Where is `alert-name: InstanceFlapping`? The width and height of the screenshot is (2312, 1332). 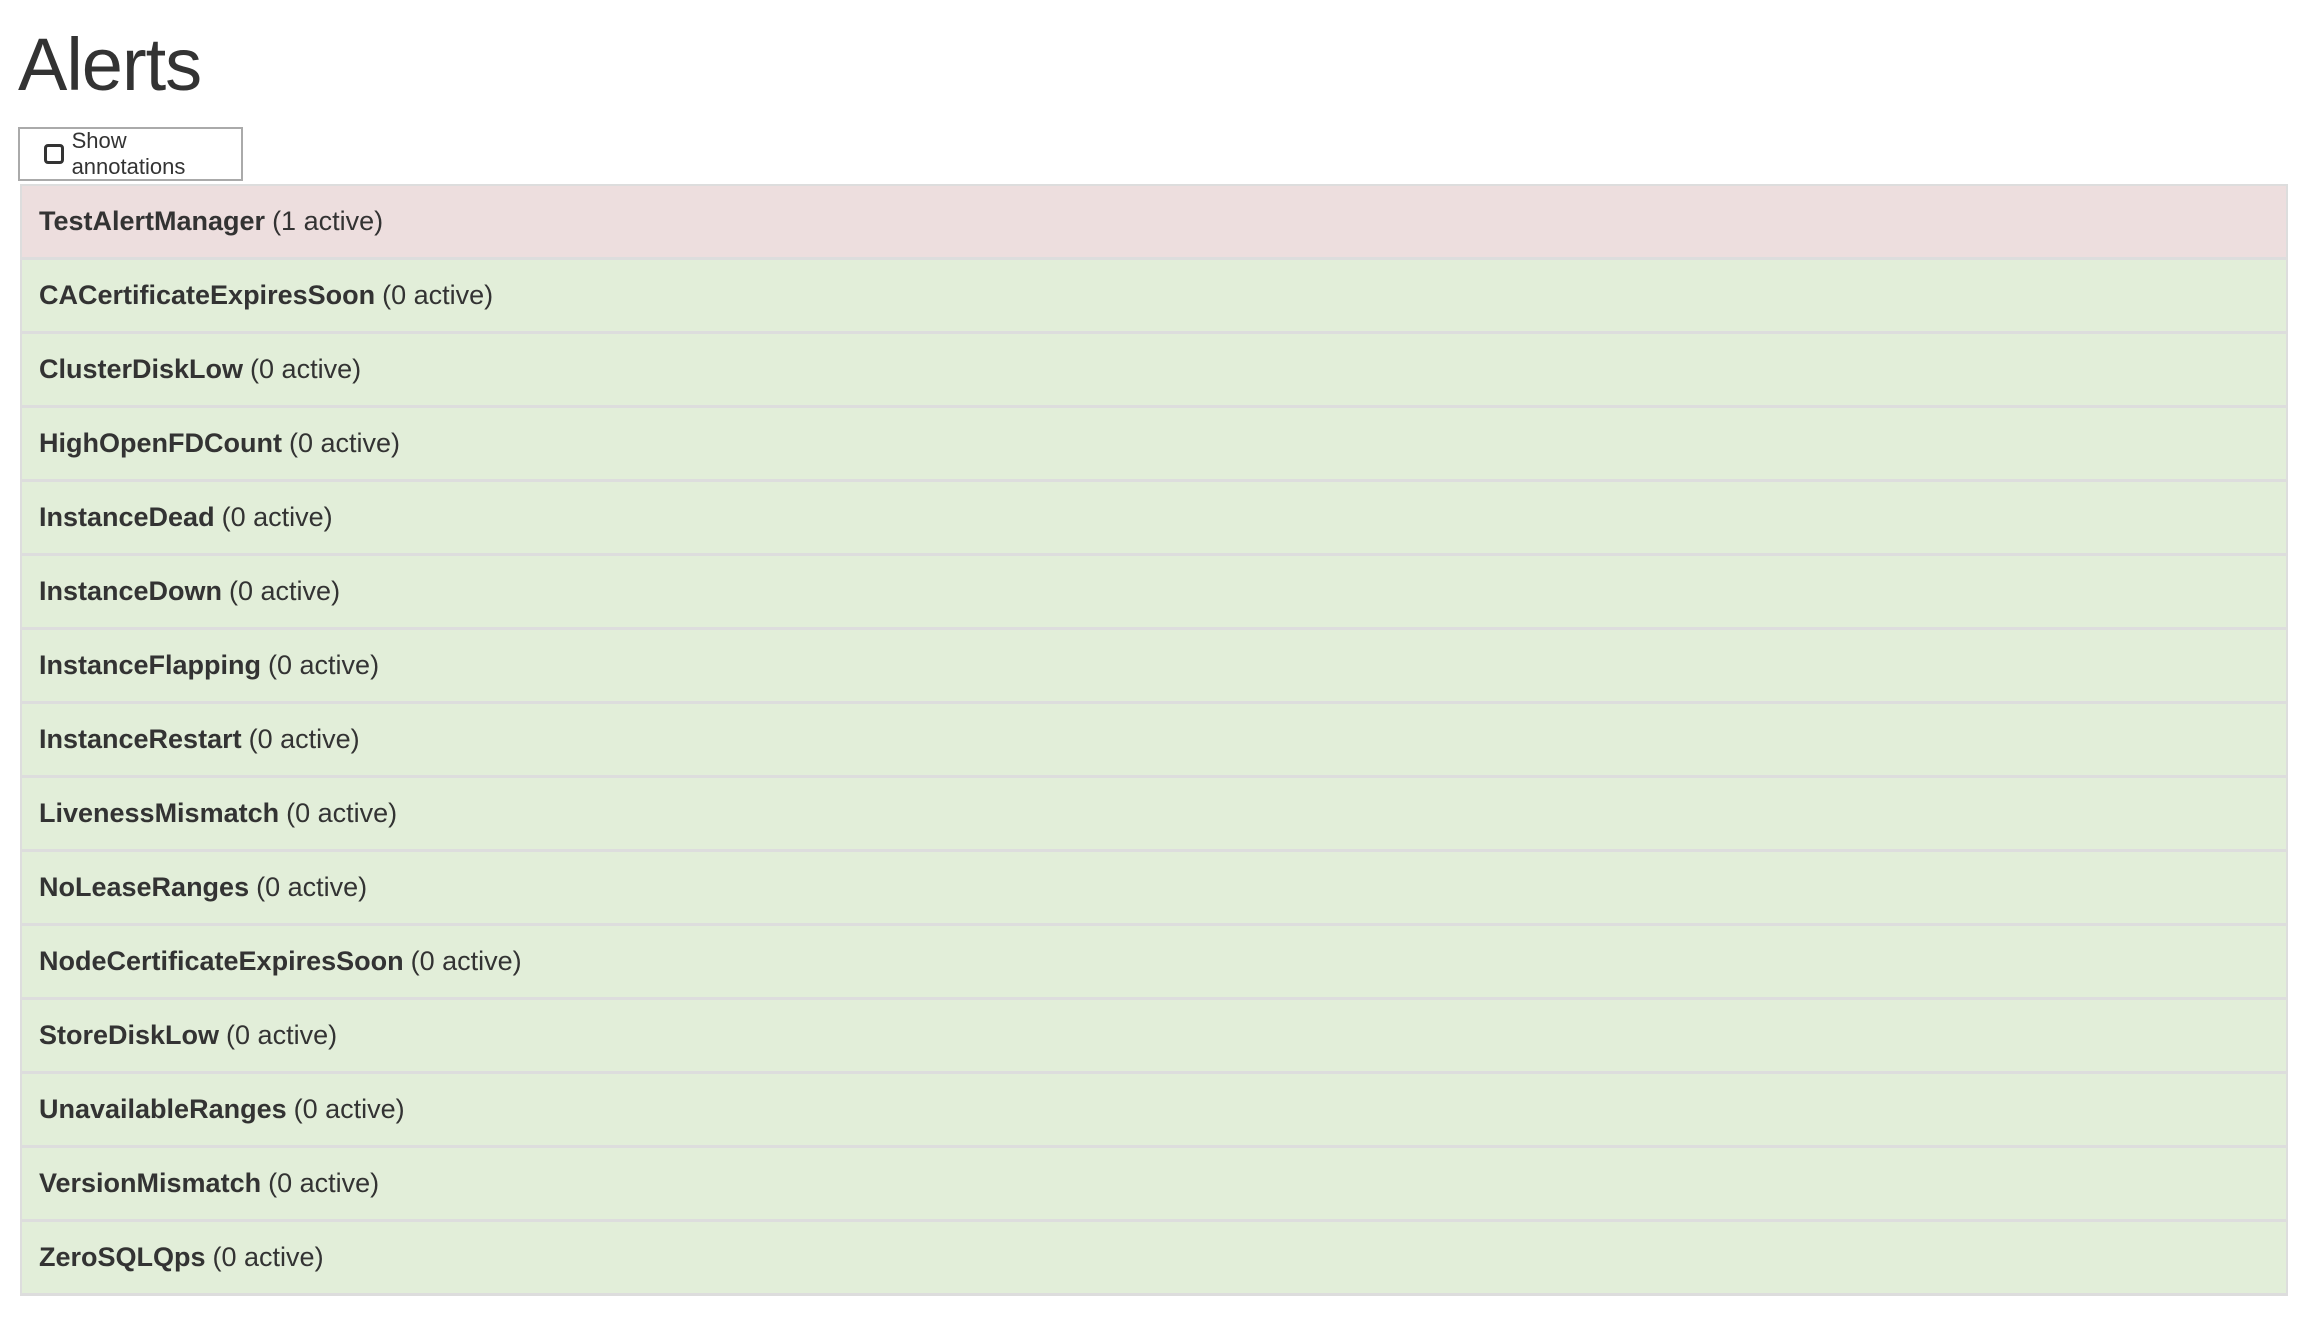 alert-name: InstanceFlapping is located at coordinates (150, 665).